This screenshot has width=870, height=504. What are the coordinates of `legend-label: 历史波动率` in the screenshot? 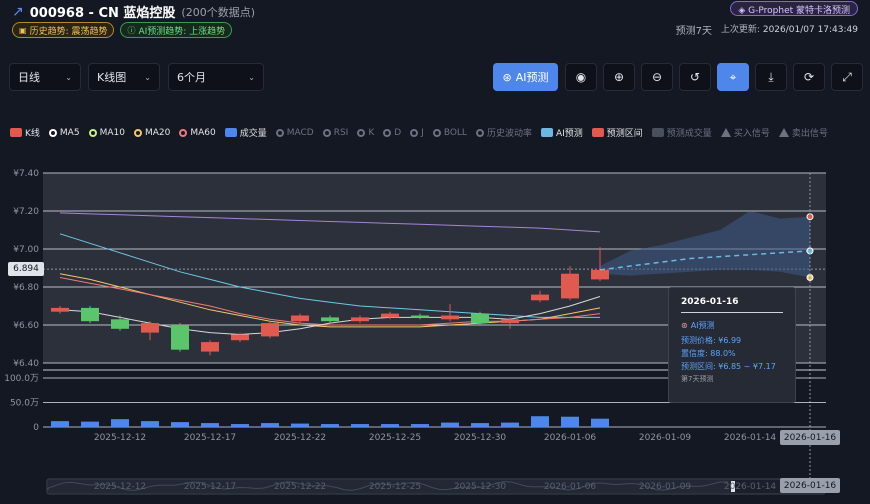 It's located at (509, 134).